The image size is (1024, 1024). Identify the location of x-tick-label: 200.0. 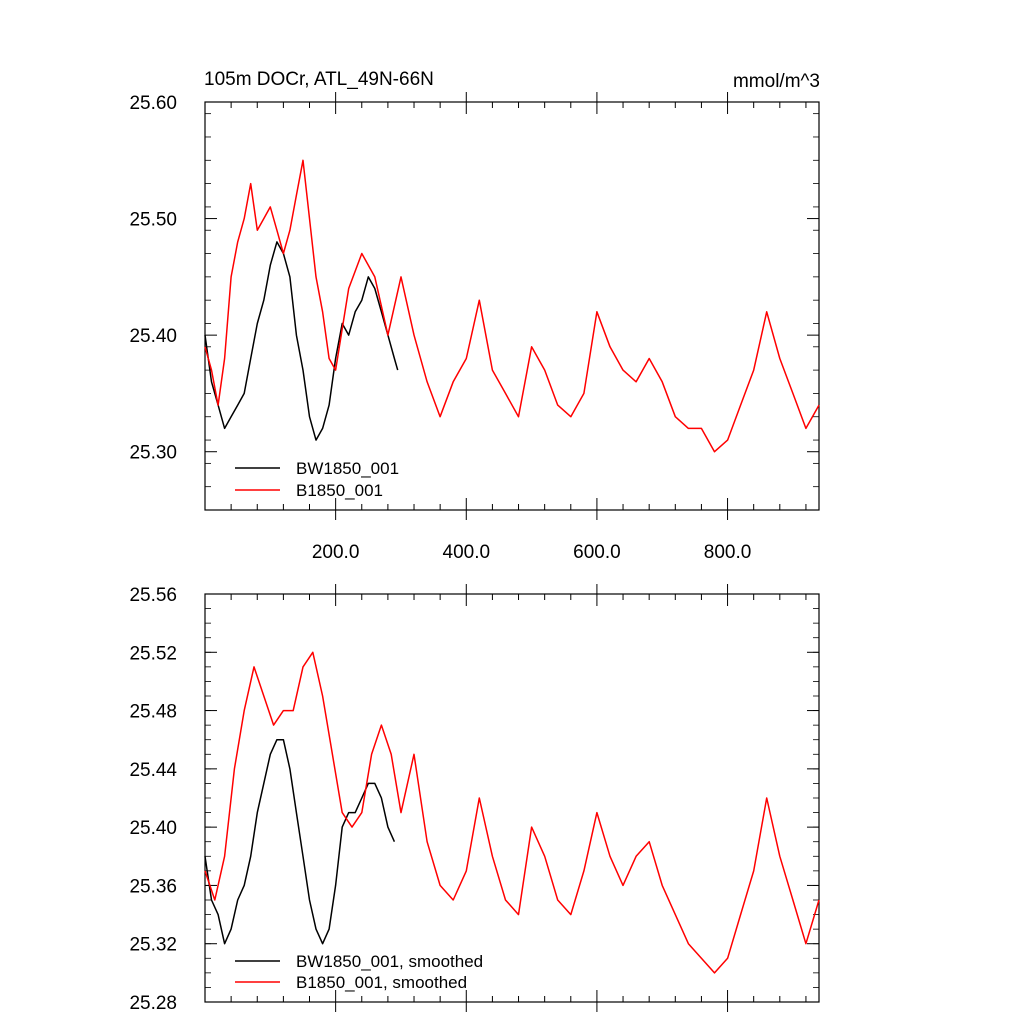
(336, 552).